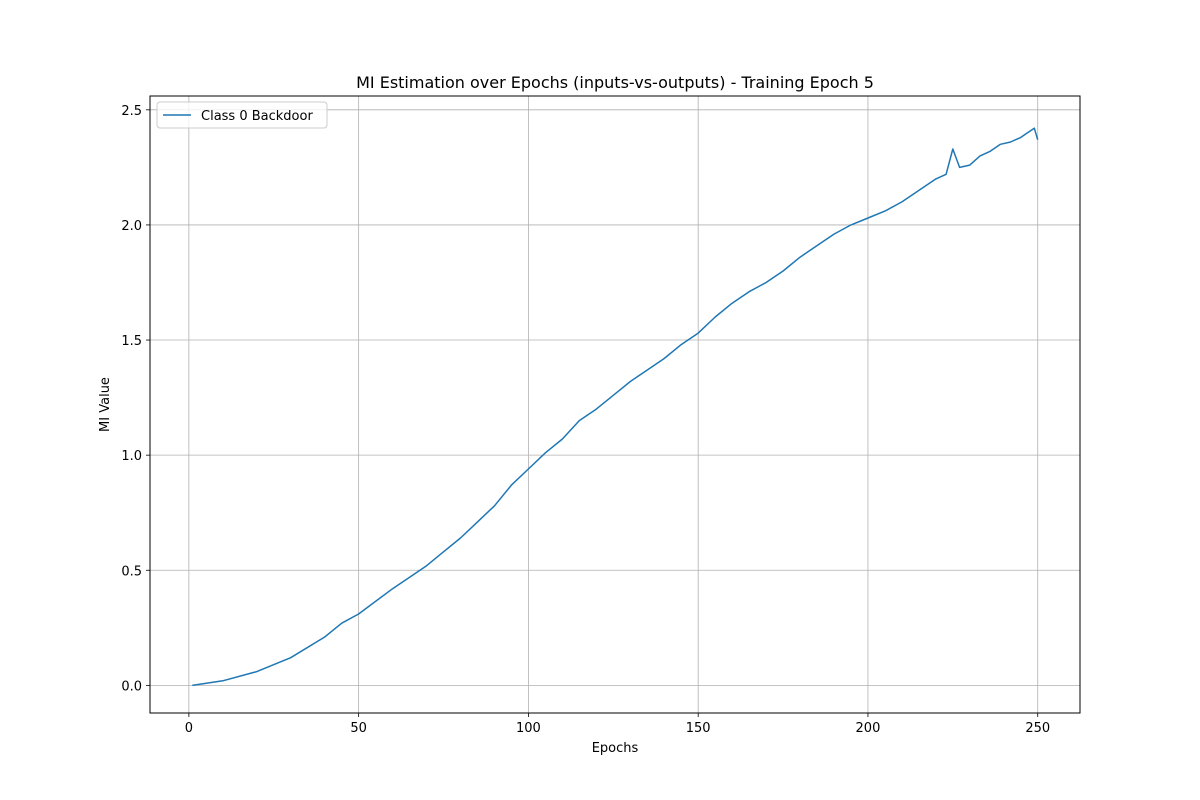  Describe the element at coordinates (131, 111) in the screenshot. I see `y-tick-label: 2.5` at that location.